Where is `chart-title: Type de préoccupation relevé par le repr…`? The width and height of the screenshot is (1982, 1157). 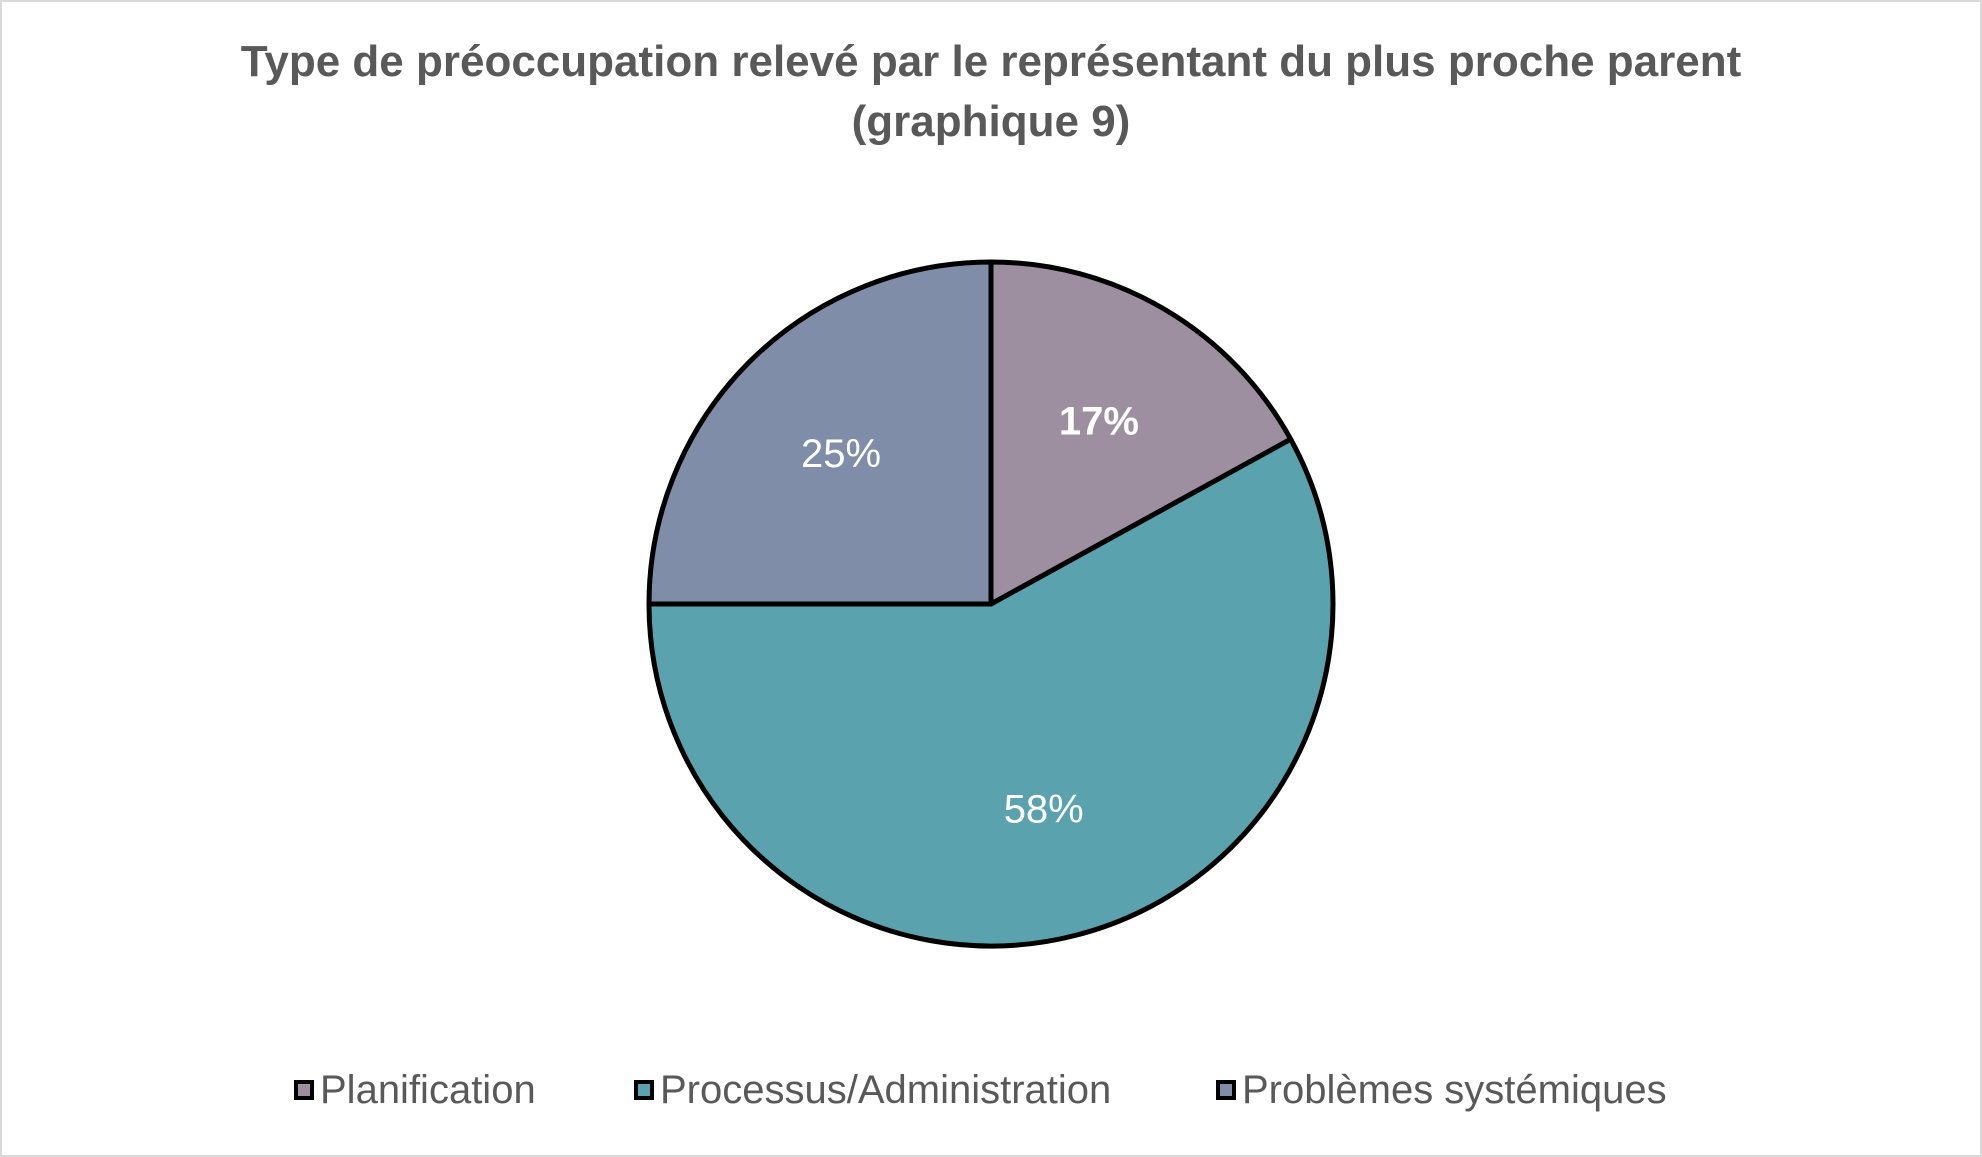 chart-title: Type de préoccupation relevé par le repr… is located at coordinates (991, 91).